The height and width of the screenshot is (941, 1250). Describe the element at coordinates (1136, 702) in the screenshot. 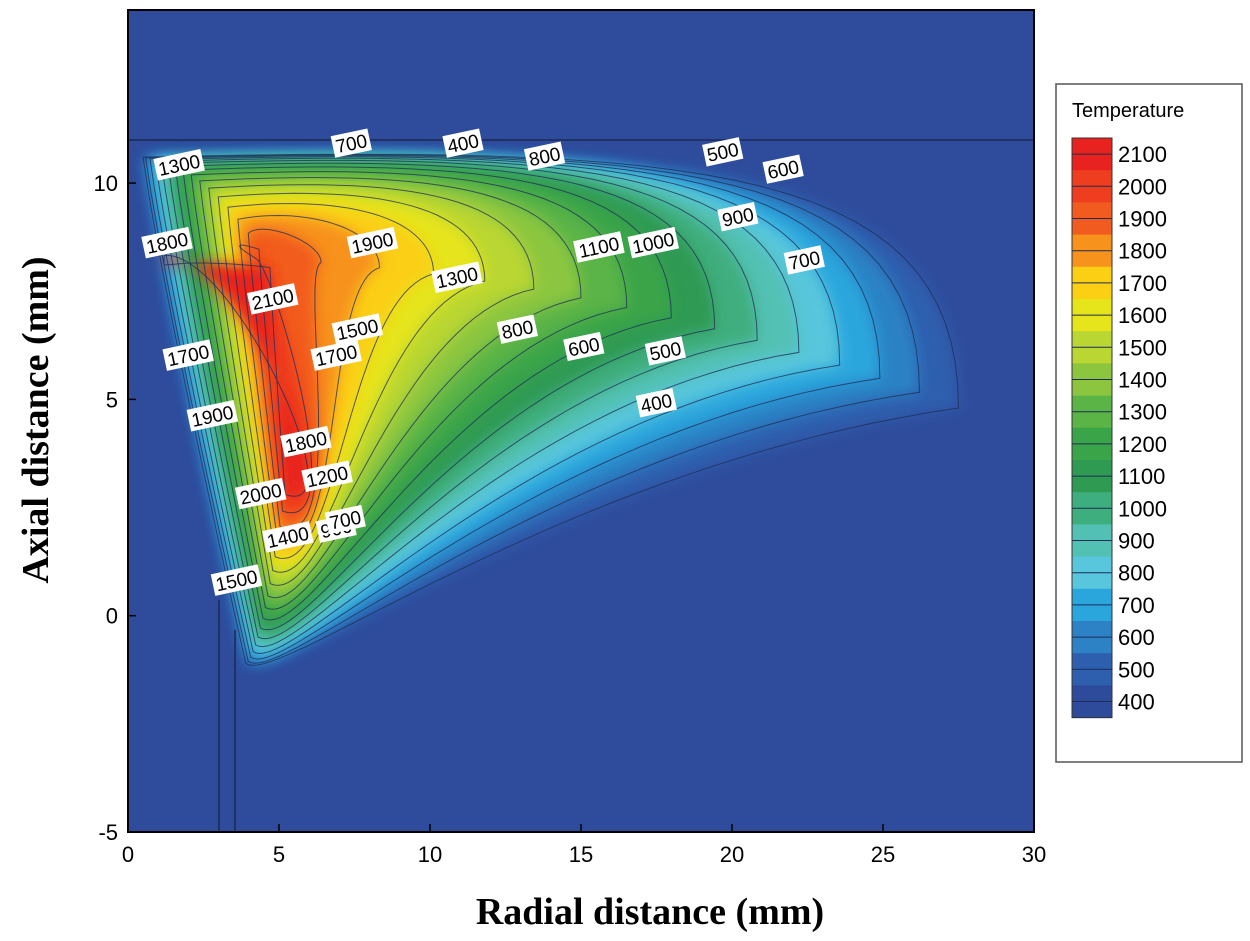

I see `legend-label: 400` at that location.